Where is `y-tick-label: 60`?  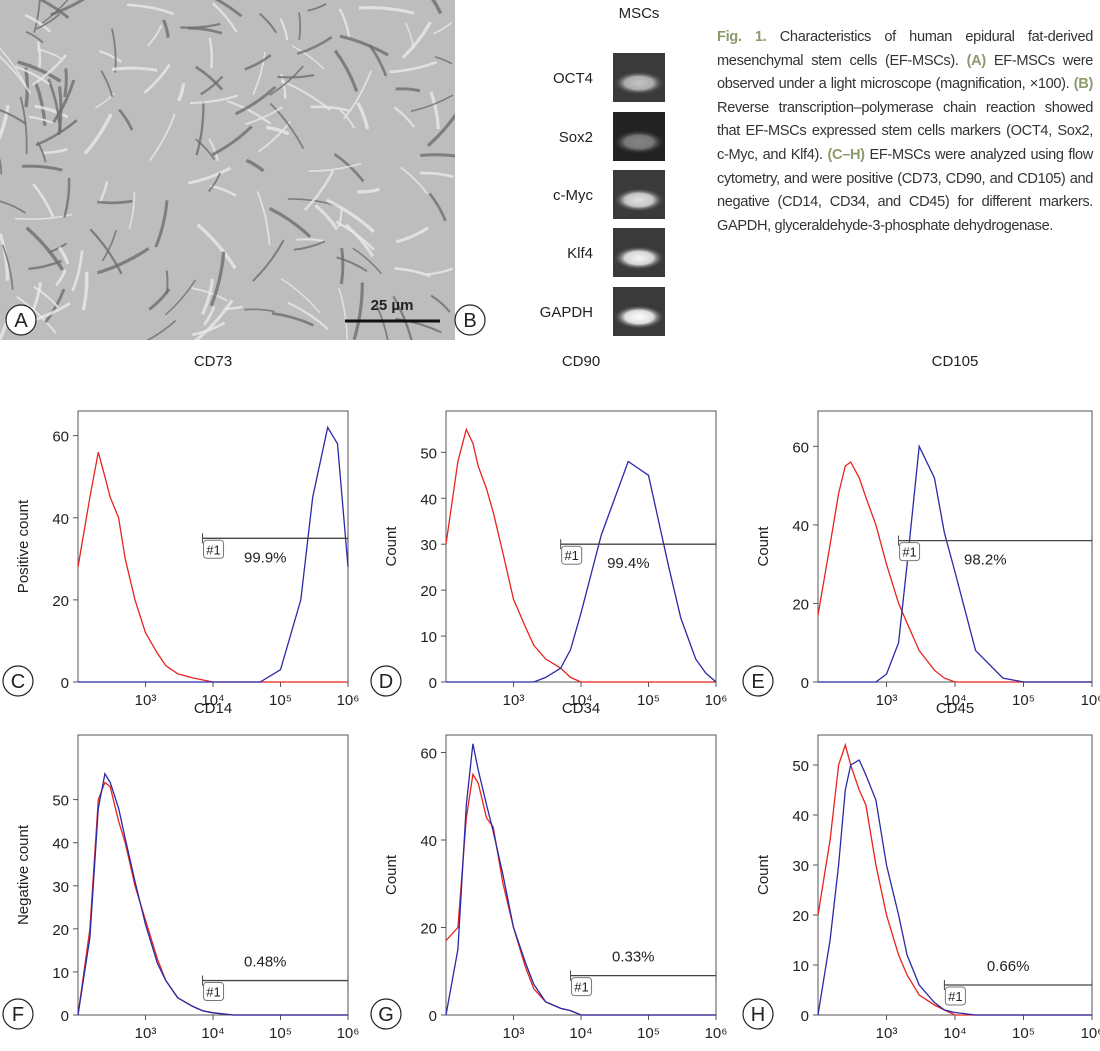
y-tick-label: 60 is located at coordinates (800, 447).